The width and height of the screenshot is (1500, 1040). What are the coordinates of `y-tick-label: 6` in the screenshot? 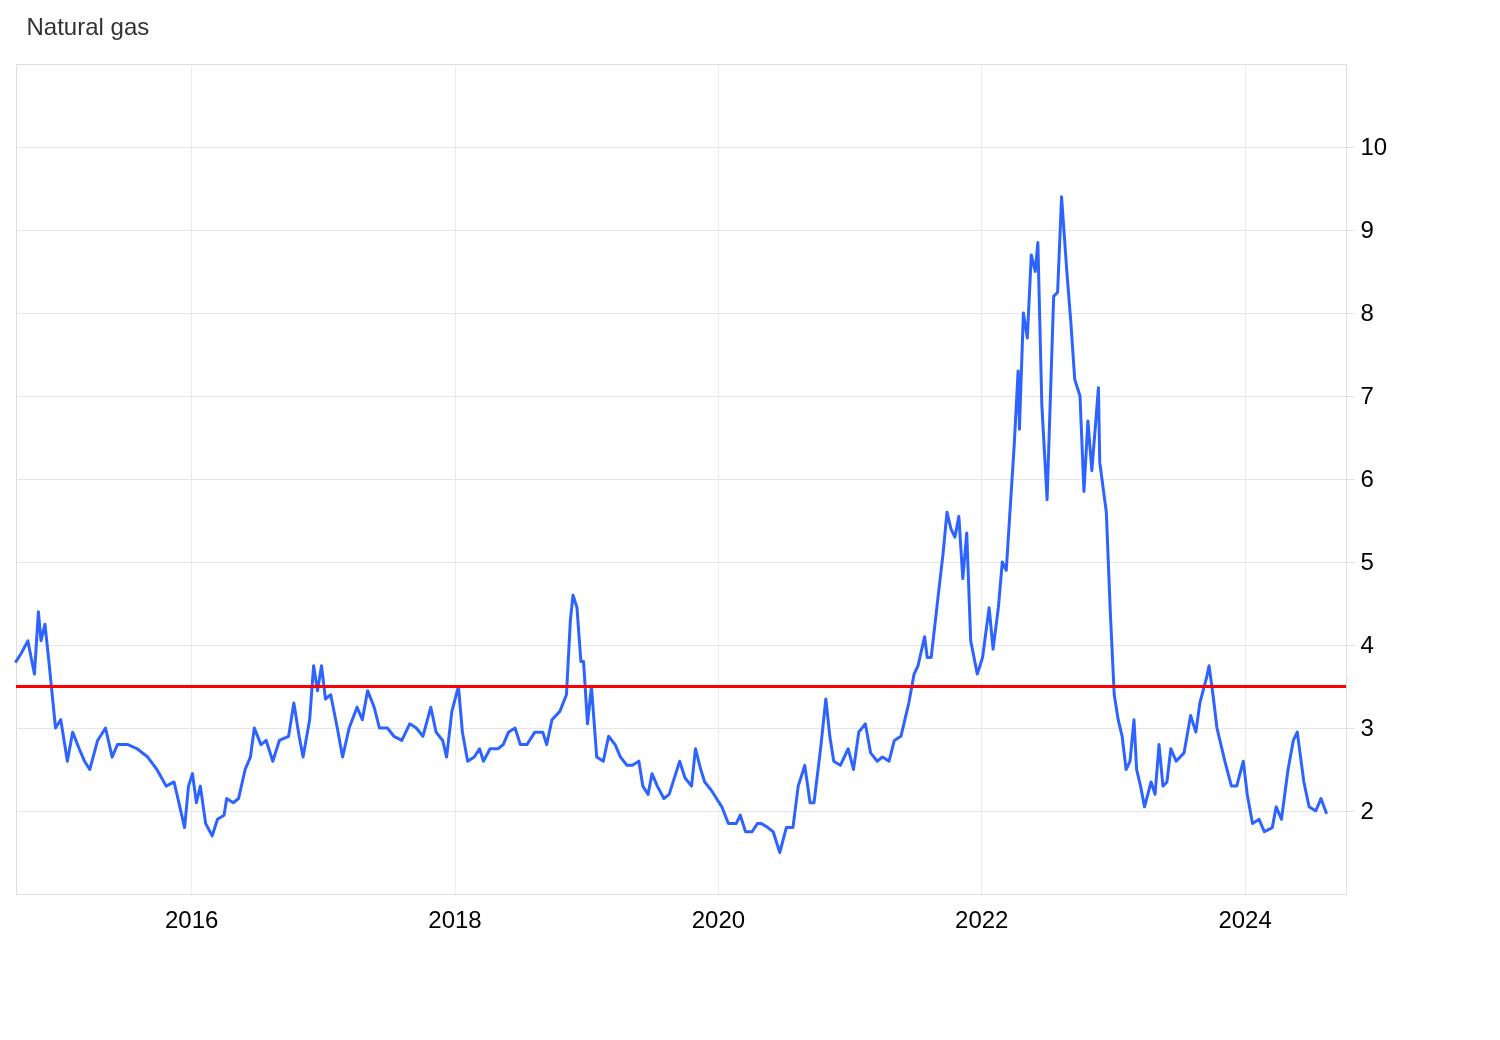 It's located at (1367, 478).